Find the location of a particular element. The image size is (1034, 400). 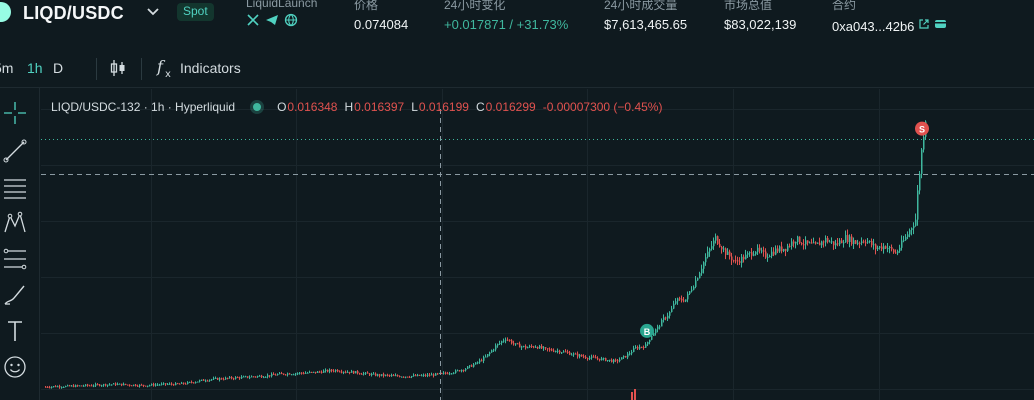

pattern-tool-icon is located at coordinates (15, 223).